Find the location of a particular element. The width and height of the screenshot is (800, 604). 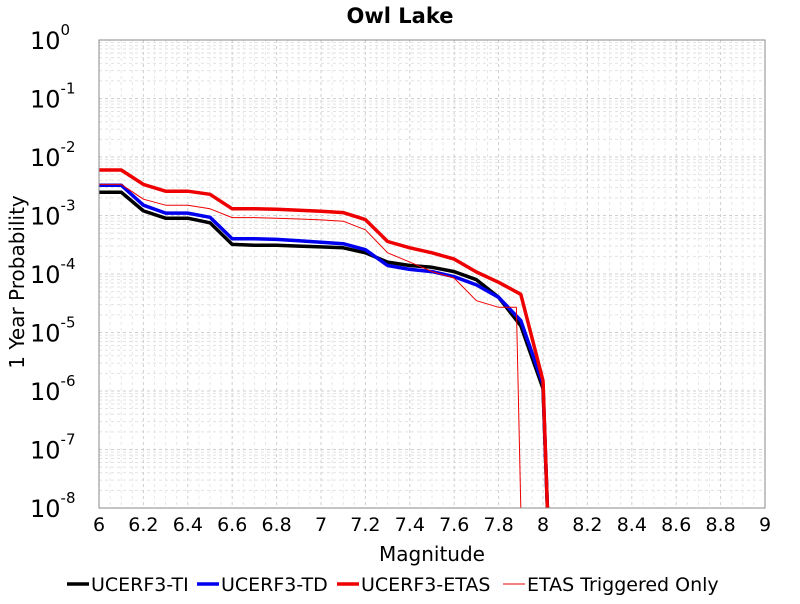

x-tick-label: 6.4 is located at coordinates (188, 525).